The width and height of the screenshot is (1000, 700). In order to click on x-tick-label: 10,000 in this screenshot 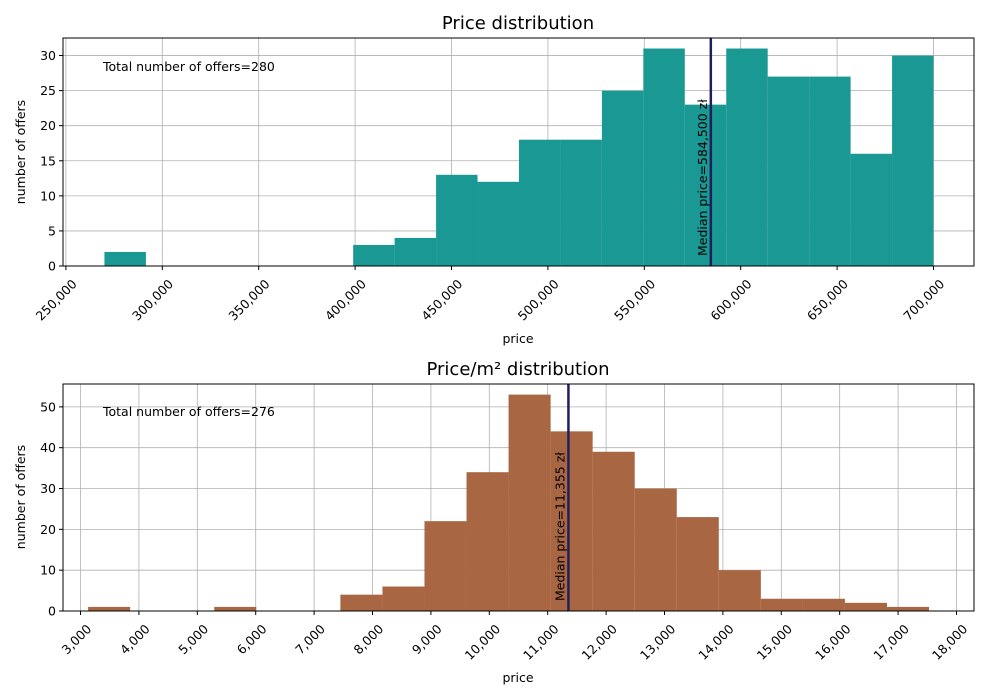, I will do `click(483, 642)`.